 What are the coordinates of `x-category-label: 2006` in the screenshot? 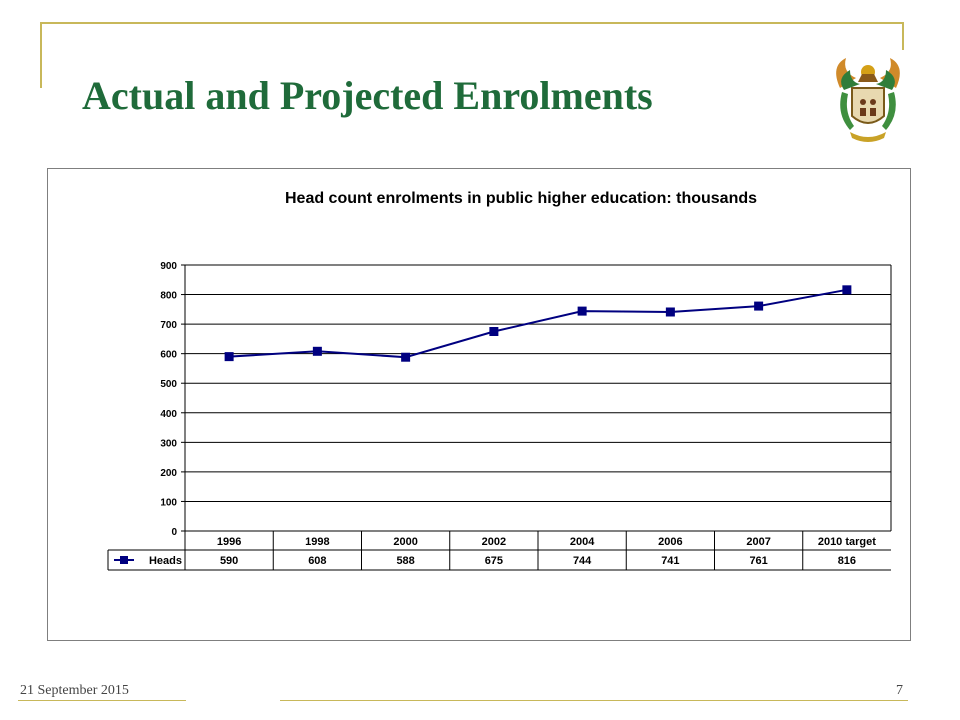 It's located at (670, 542).